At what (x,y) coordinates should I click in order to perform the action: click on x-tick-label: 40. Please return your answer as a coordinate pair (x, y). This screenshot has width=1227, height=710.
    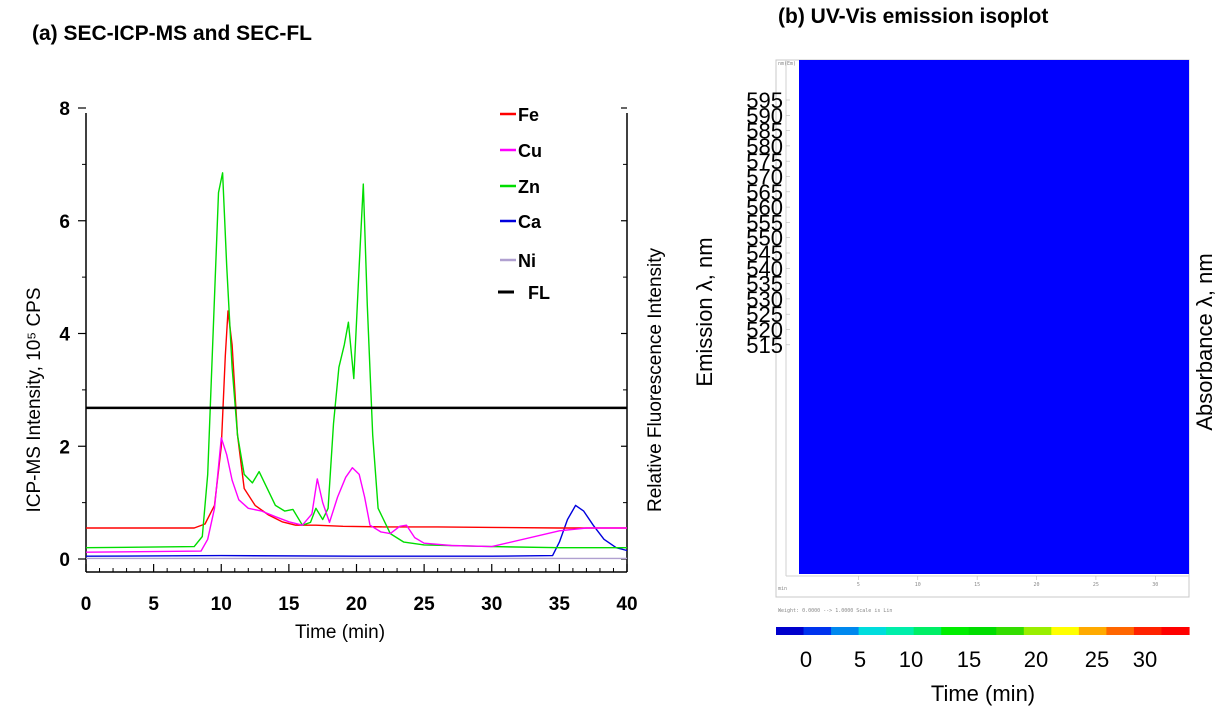
    Looking at the image, I should click on (626, 604).